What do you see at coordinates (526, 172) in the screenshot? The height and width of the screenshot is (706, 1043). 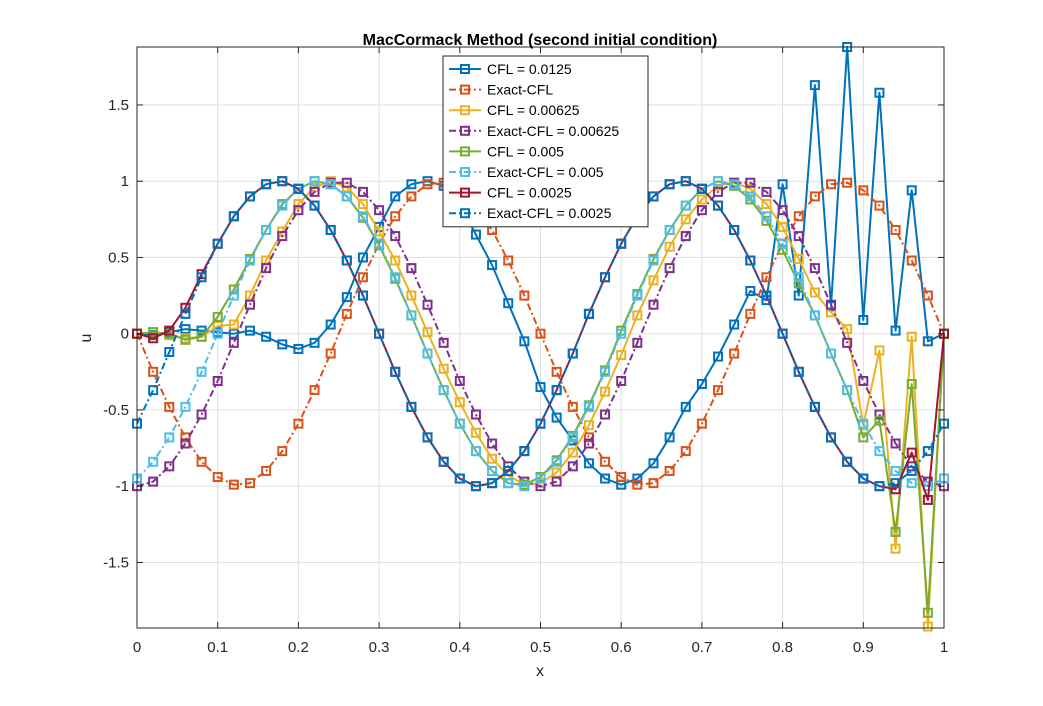 I see `legend-entry: Exact-CFL = 0.005` at bounding box center [526, 172].